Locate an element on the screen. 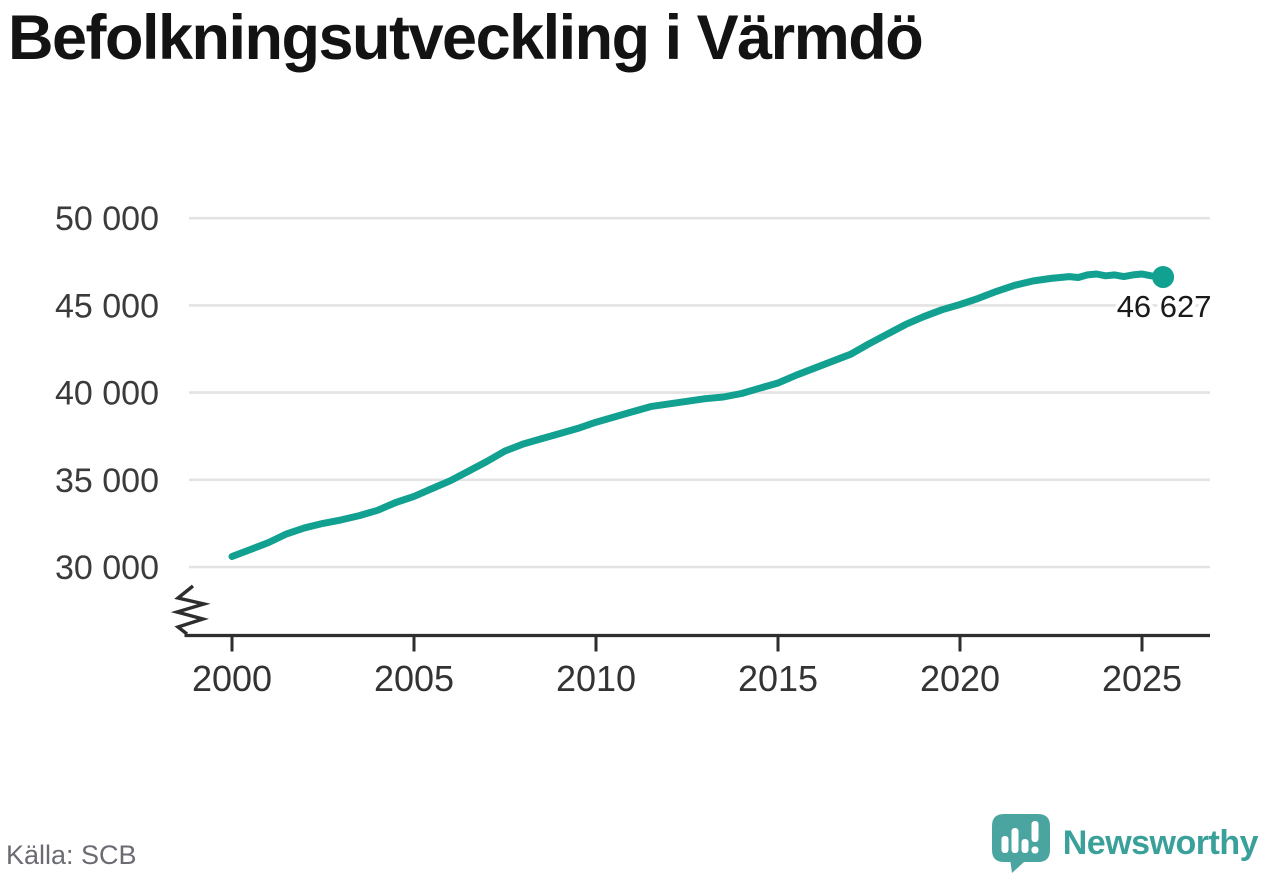 The image size is (1262, 879). x-tick-label: 2000 is located at coordinates (232, 678).